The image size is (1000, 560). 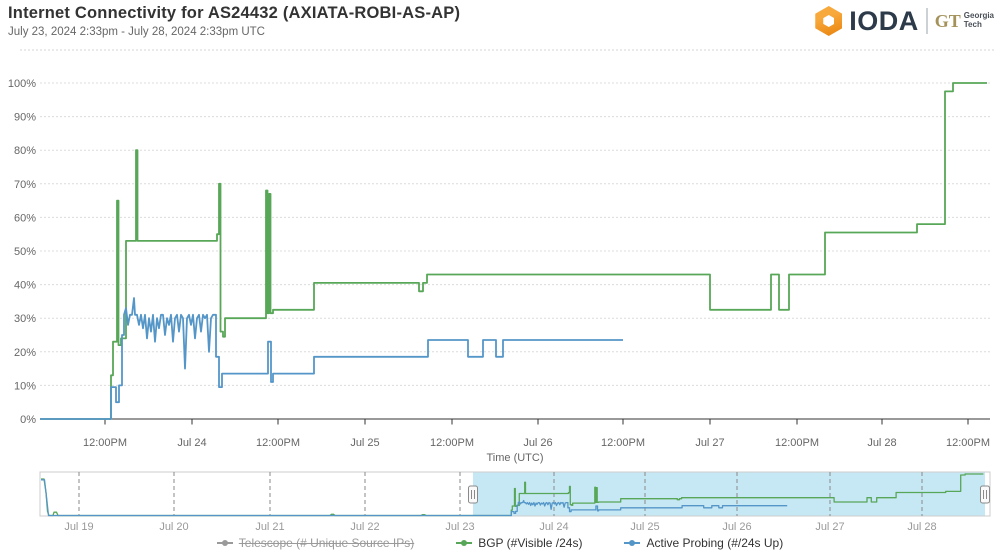 What do you see at coordinates (25, 118) in the screenshot?
I see `y-axis-tick-label: 90%` at bounding box center [25, 118].